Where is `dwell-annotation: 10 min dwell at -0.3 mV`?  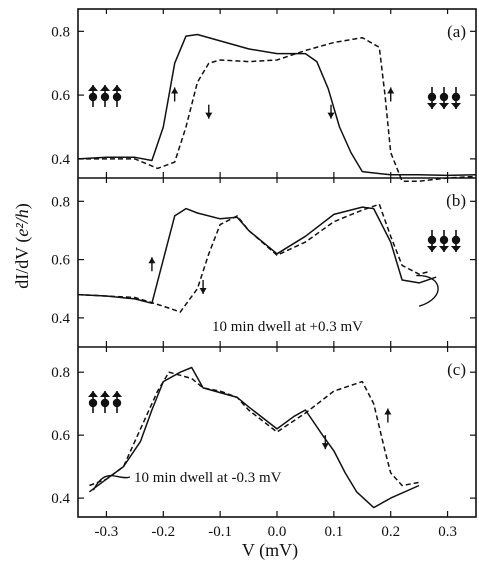
dwell-annotation: 10 min dwell at -0.3 mV is located at coordinates (208, 478).